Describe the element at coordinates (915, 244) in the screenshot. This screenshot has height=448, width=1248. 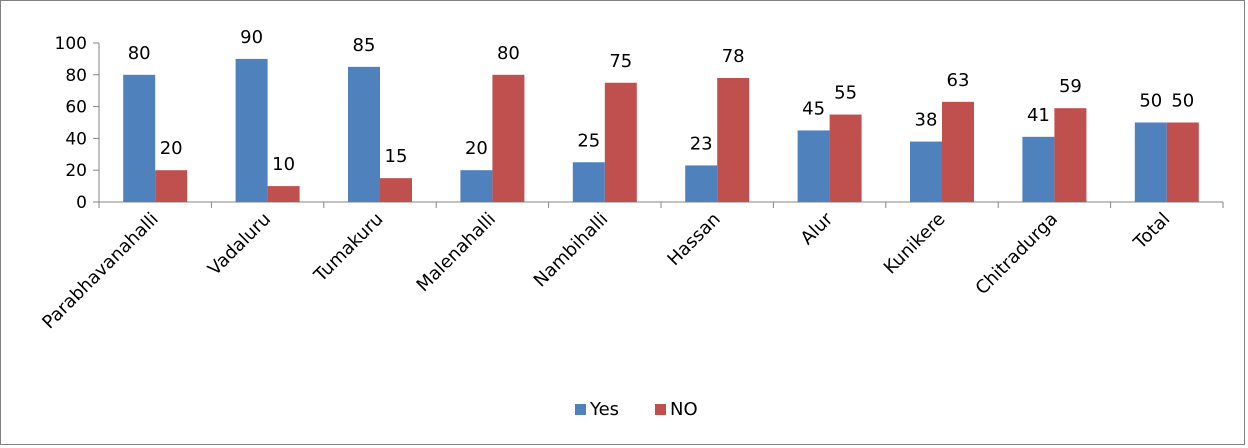
I see `category-label: Kunikere` at that location.